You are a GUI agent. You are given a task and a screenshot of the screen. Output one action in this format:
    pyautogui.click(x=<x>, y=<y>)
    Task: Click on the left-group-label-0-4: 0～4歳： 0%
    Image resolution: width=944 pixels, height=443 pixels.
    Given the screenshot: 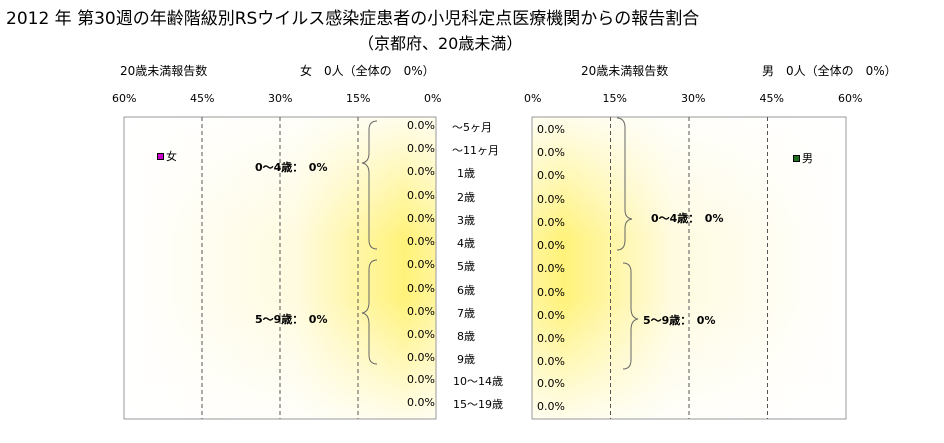 What is the action you would take?
    pyautogui.click(x=291, y=167)
    